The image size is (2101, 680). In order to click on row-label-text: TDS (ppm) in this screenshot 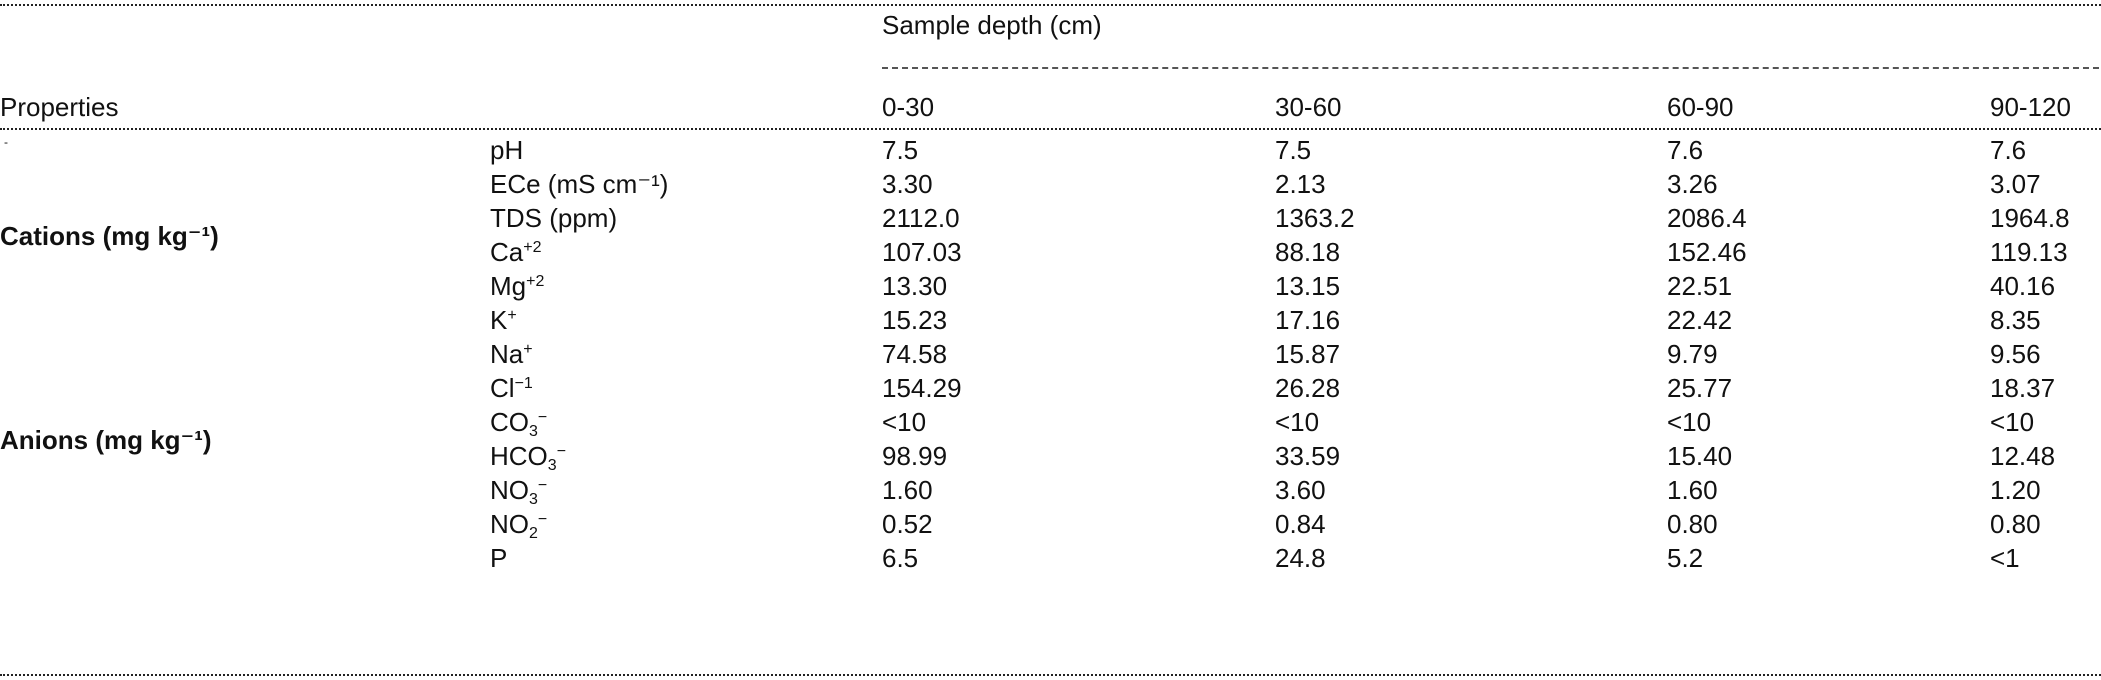, I will do `click(554, 218)`.